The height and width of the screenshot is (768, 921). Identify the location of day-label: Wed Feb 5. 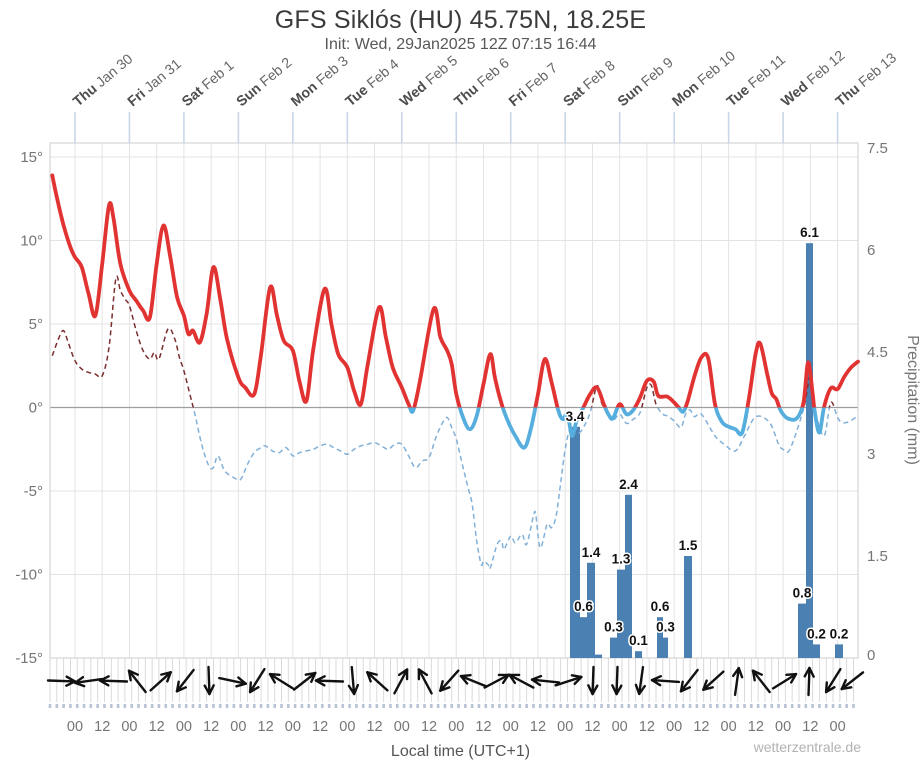
(429, 81).